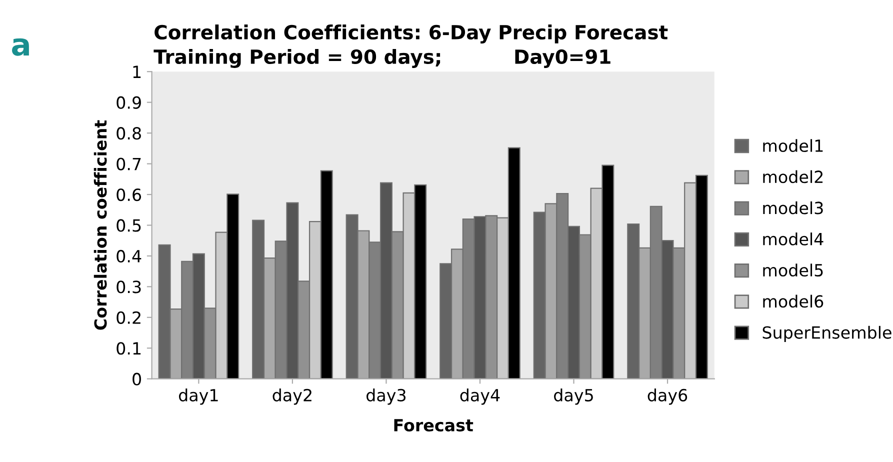 Image resolution: width=893 pixels, height=462 pixels. What do you see at coordinates (128, 225) in the screenshot?
I see `y-tick-label: 0.5` at bounding box center [128, 225].